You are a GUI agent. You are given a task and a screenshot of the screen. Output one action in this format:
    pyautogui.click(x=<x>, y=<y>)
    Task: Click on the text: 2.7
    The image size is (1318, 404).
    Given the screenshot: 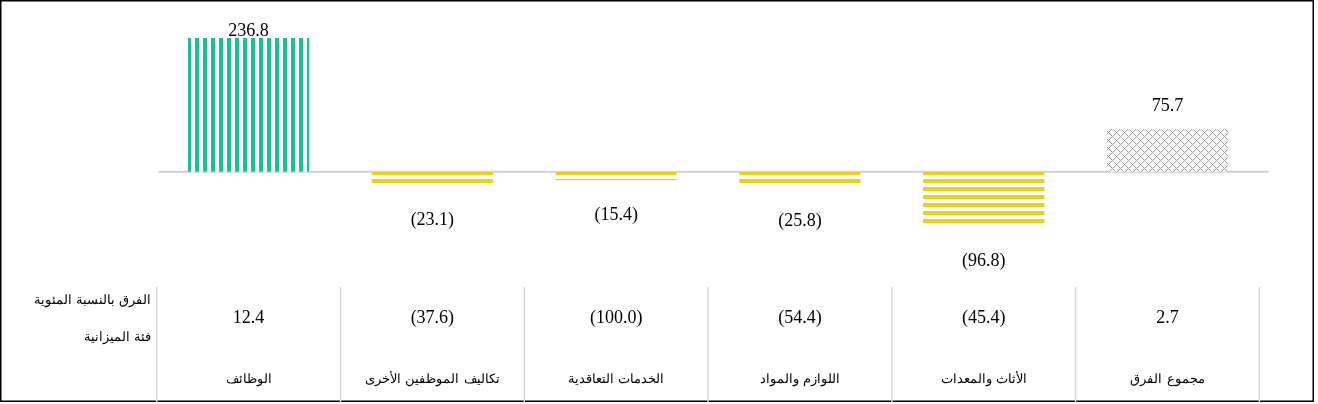 What is the action you would take?
    pyautogui.click(x=1167, y=317)
    